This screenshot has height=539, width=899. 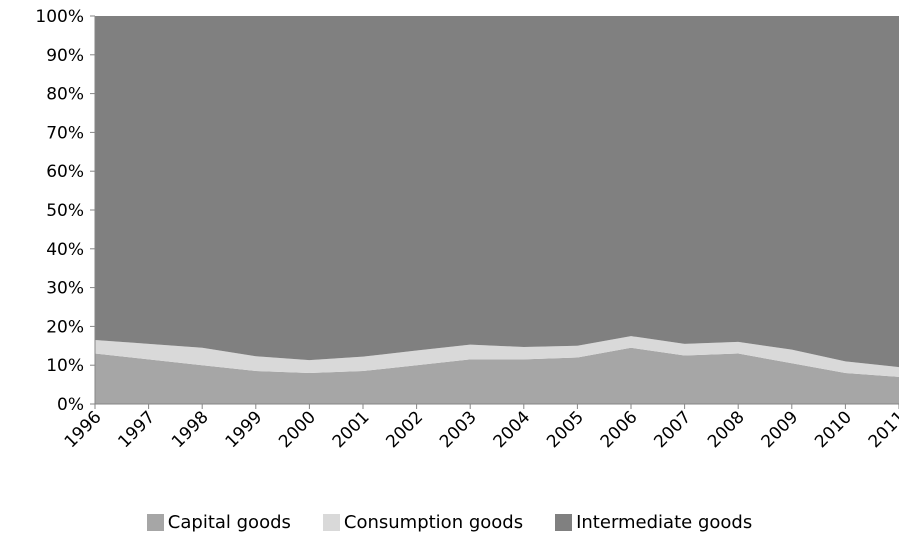 I want to click on x-tick-label: 1998, so click(x=190, y=429).